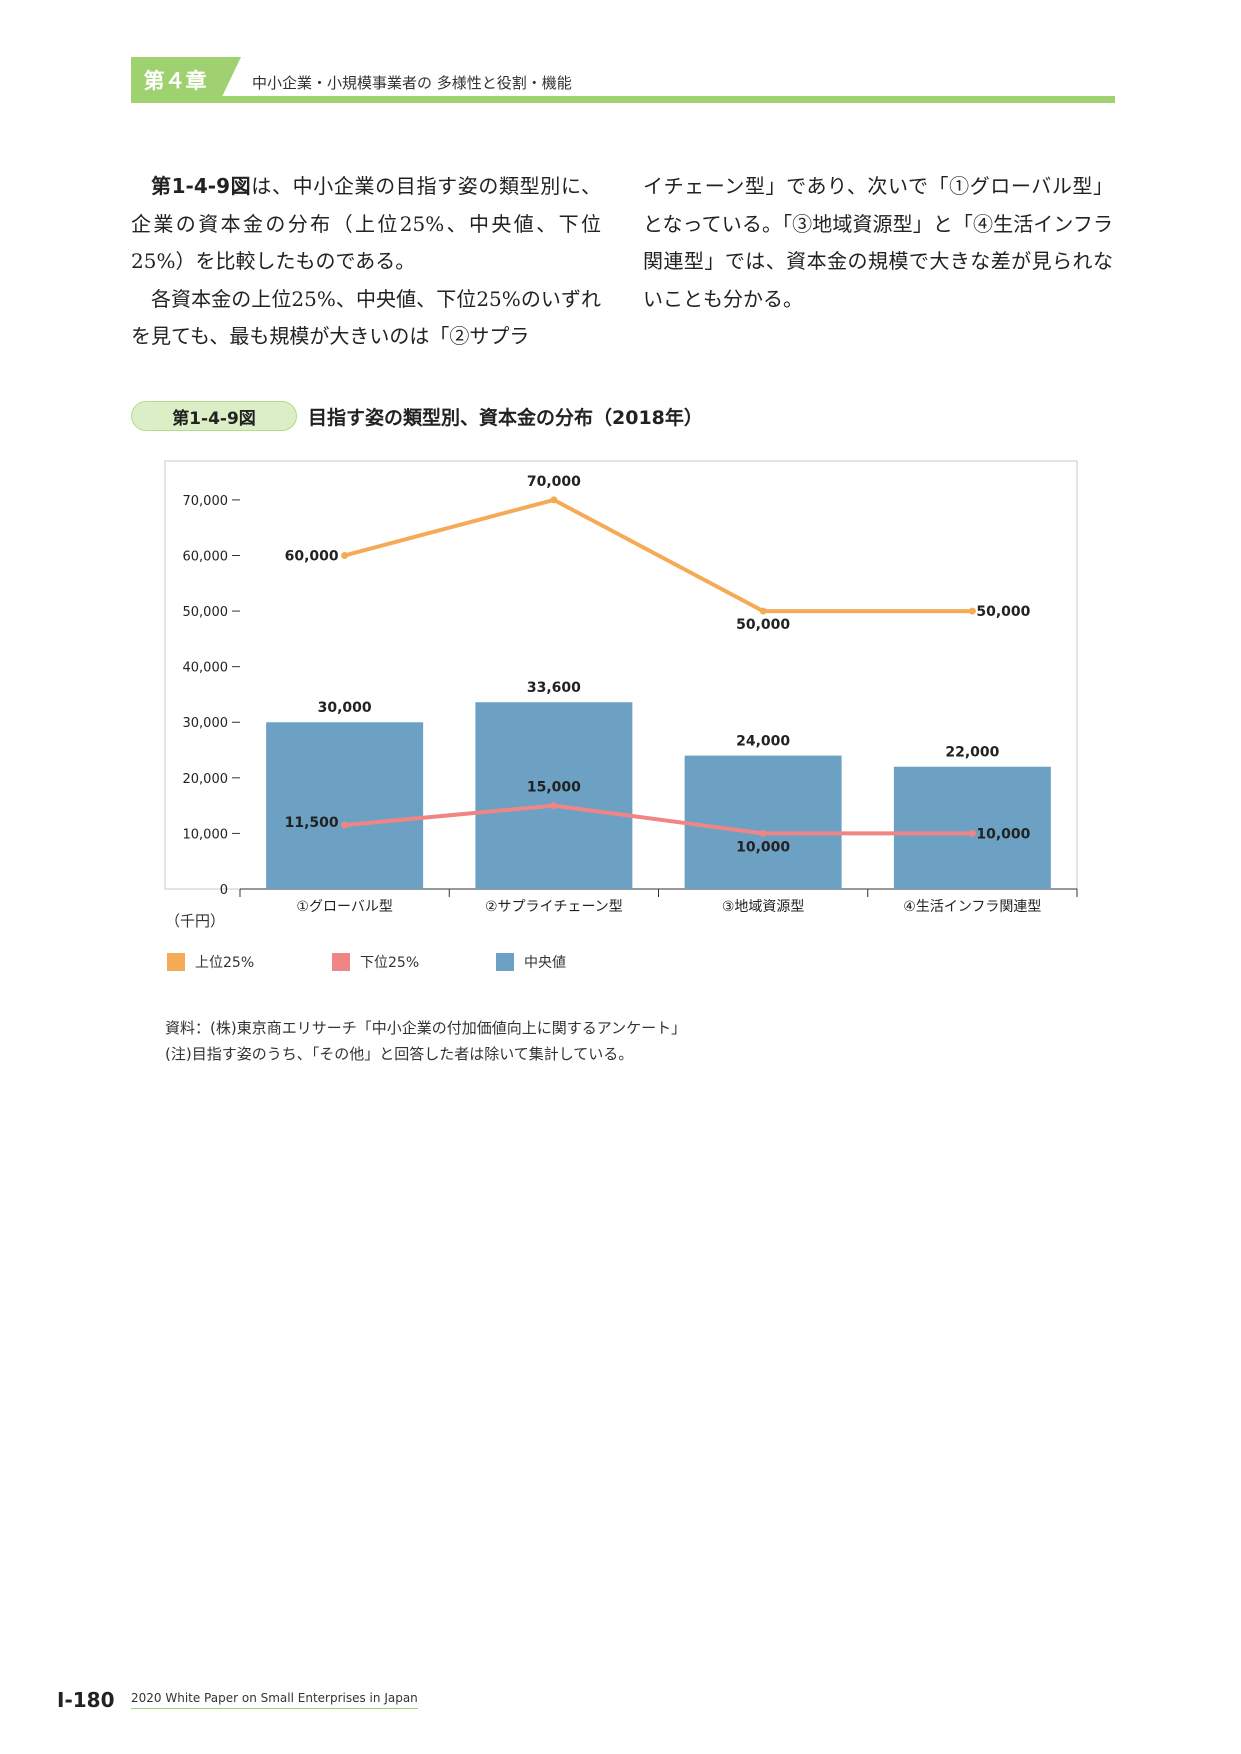 The height and width of the screenshot is (1754, 1241). What do you see at coordinates (225, 963) in the screenshot?
I see `legend-label-upper25: 上位25%` at bounding box center [225, 963].